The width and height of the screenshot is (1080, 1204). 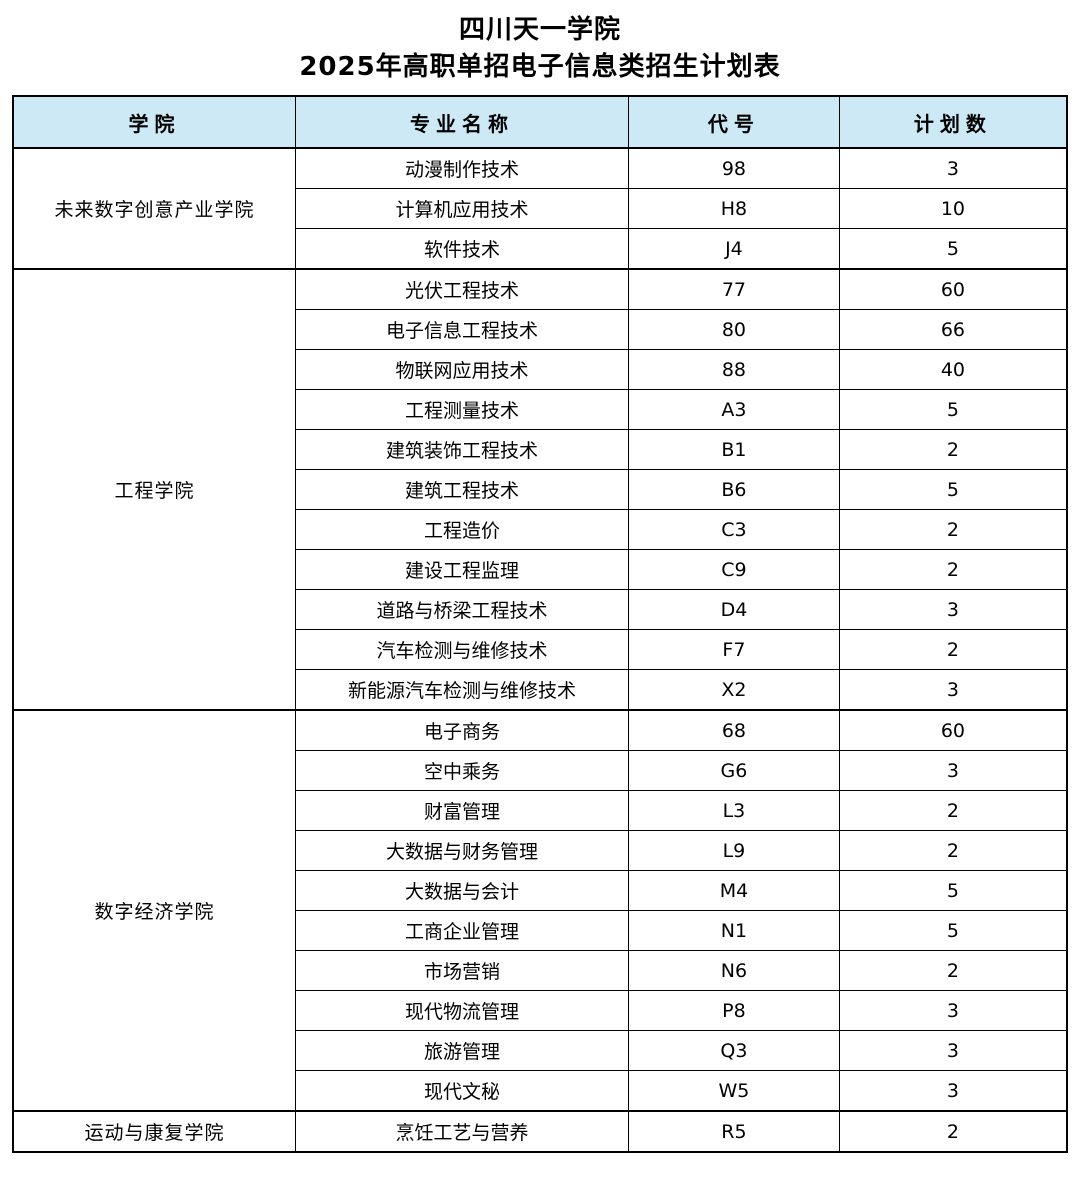 What do you see at coordinates (462, 609) in the screenshot?
I see `major-name-cell: 道路与桥梁工程技术` at bounding box center [462, 609].